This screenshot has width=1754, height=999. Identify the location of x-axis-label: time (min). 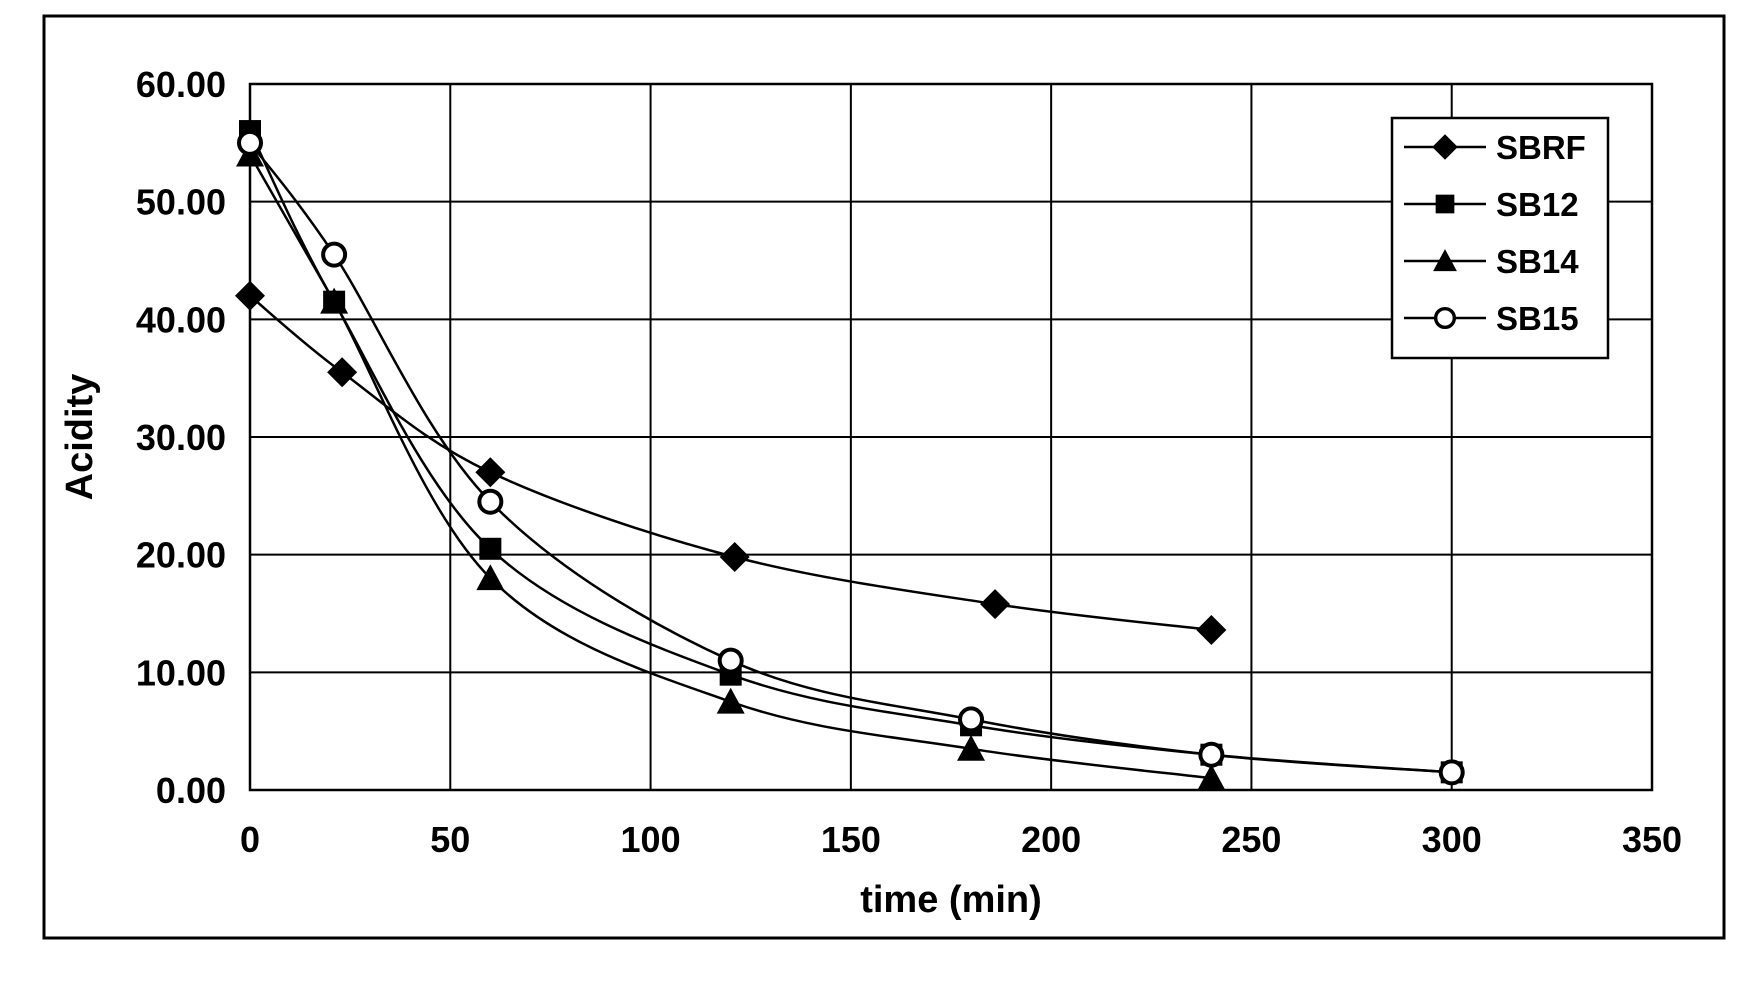
(951, 900).